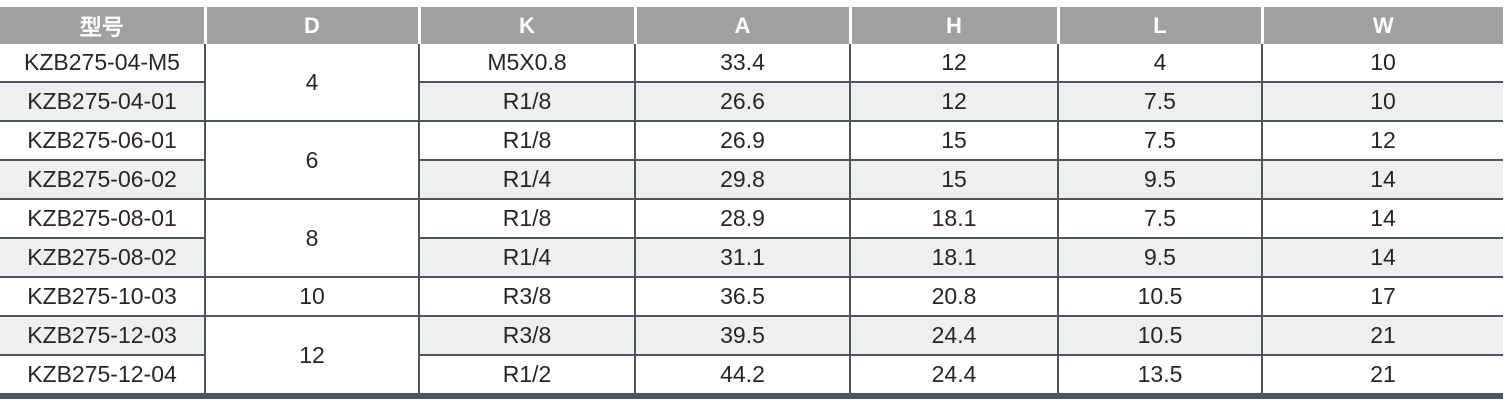  I want to click on cell-a: 26.9, so click(742, 140).